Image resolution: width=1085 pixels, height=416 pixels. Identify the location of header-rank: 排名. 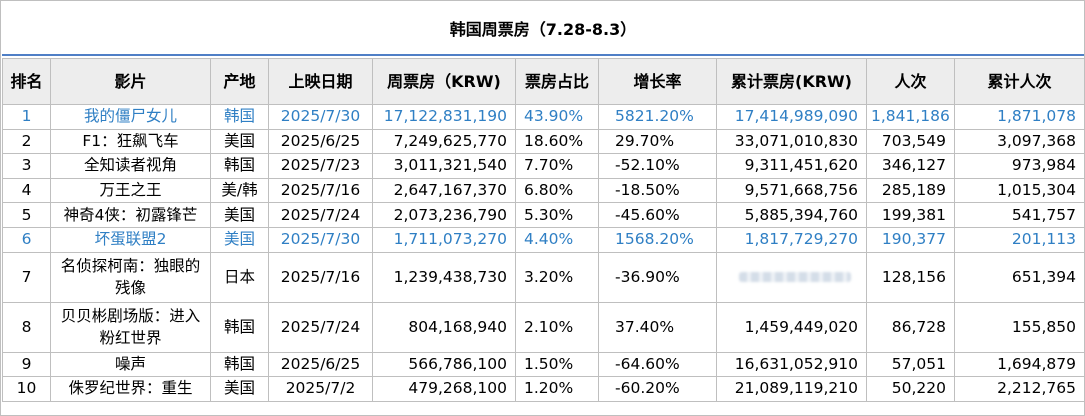
(26, 81).